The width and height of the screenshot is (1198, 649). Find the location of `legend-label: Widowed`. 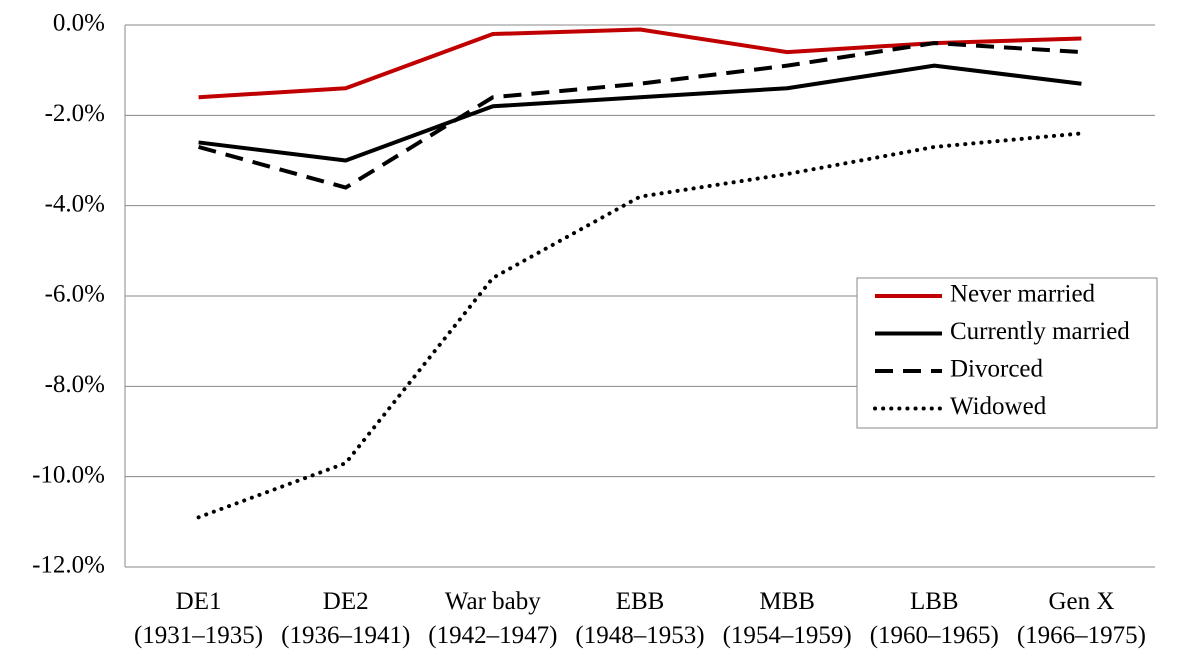

legend-label: Widowed is located at coordinates (998, 406).